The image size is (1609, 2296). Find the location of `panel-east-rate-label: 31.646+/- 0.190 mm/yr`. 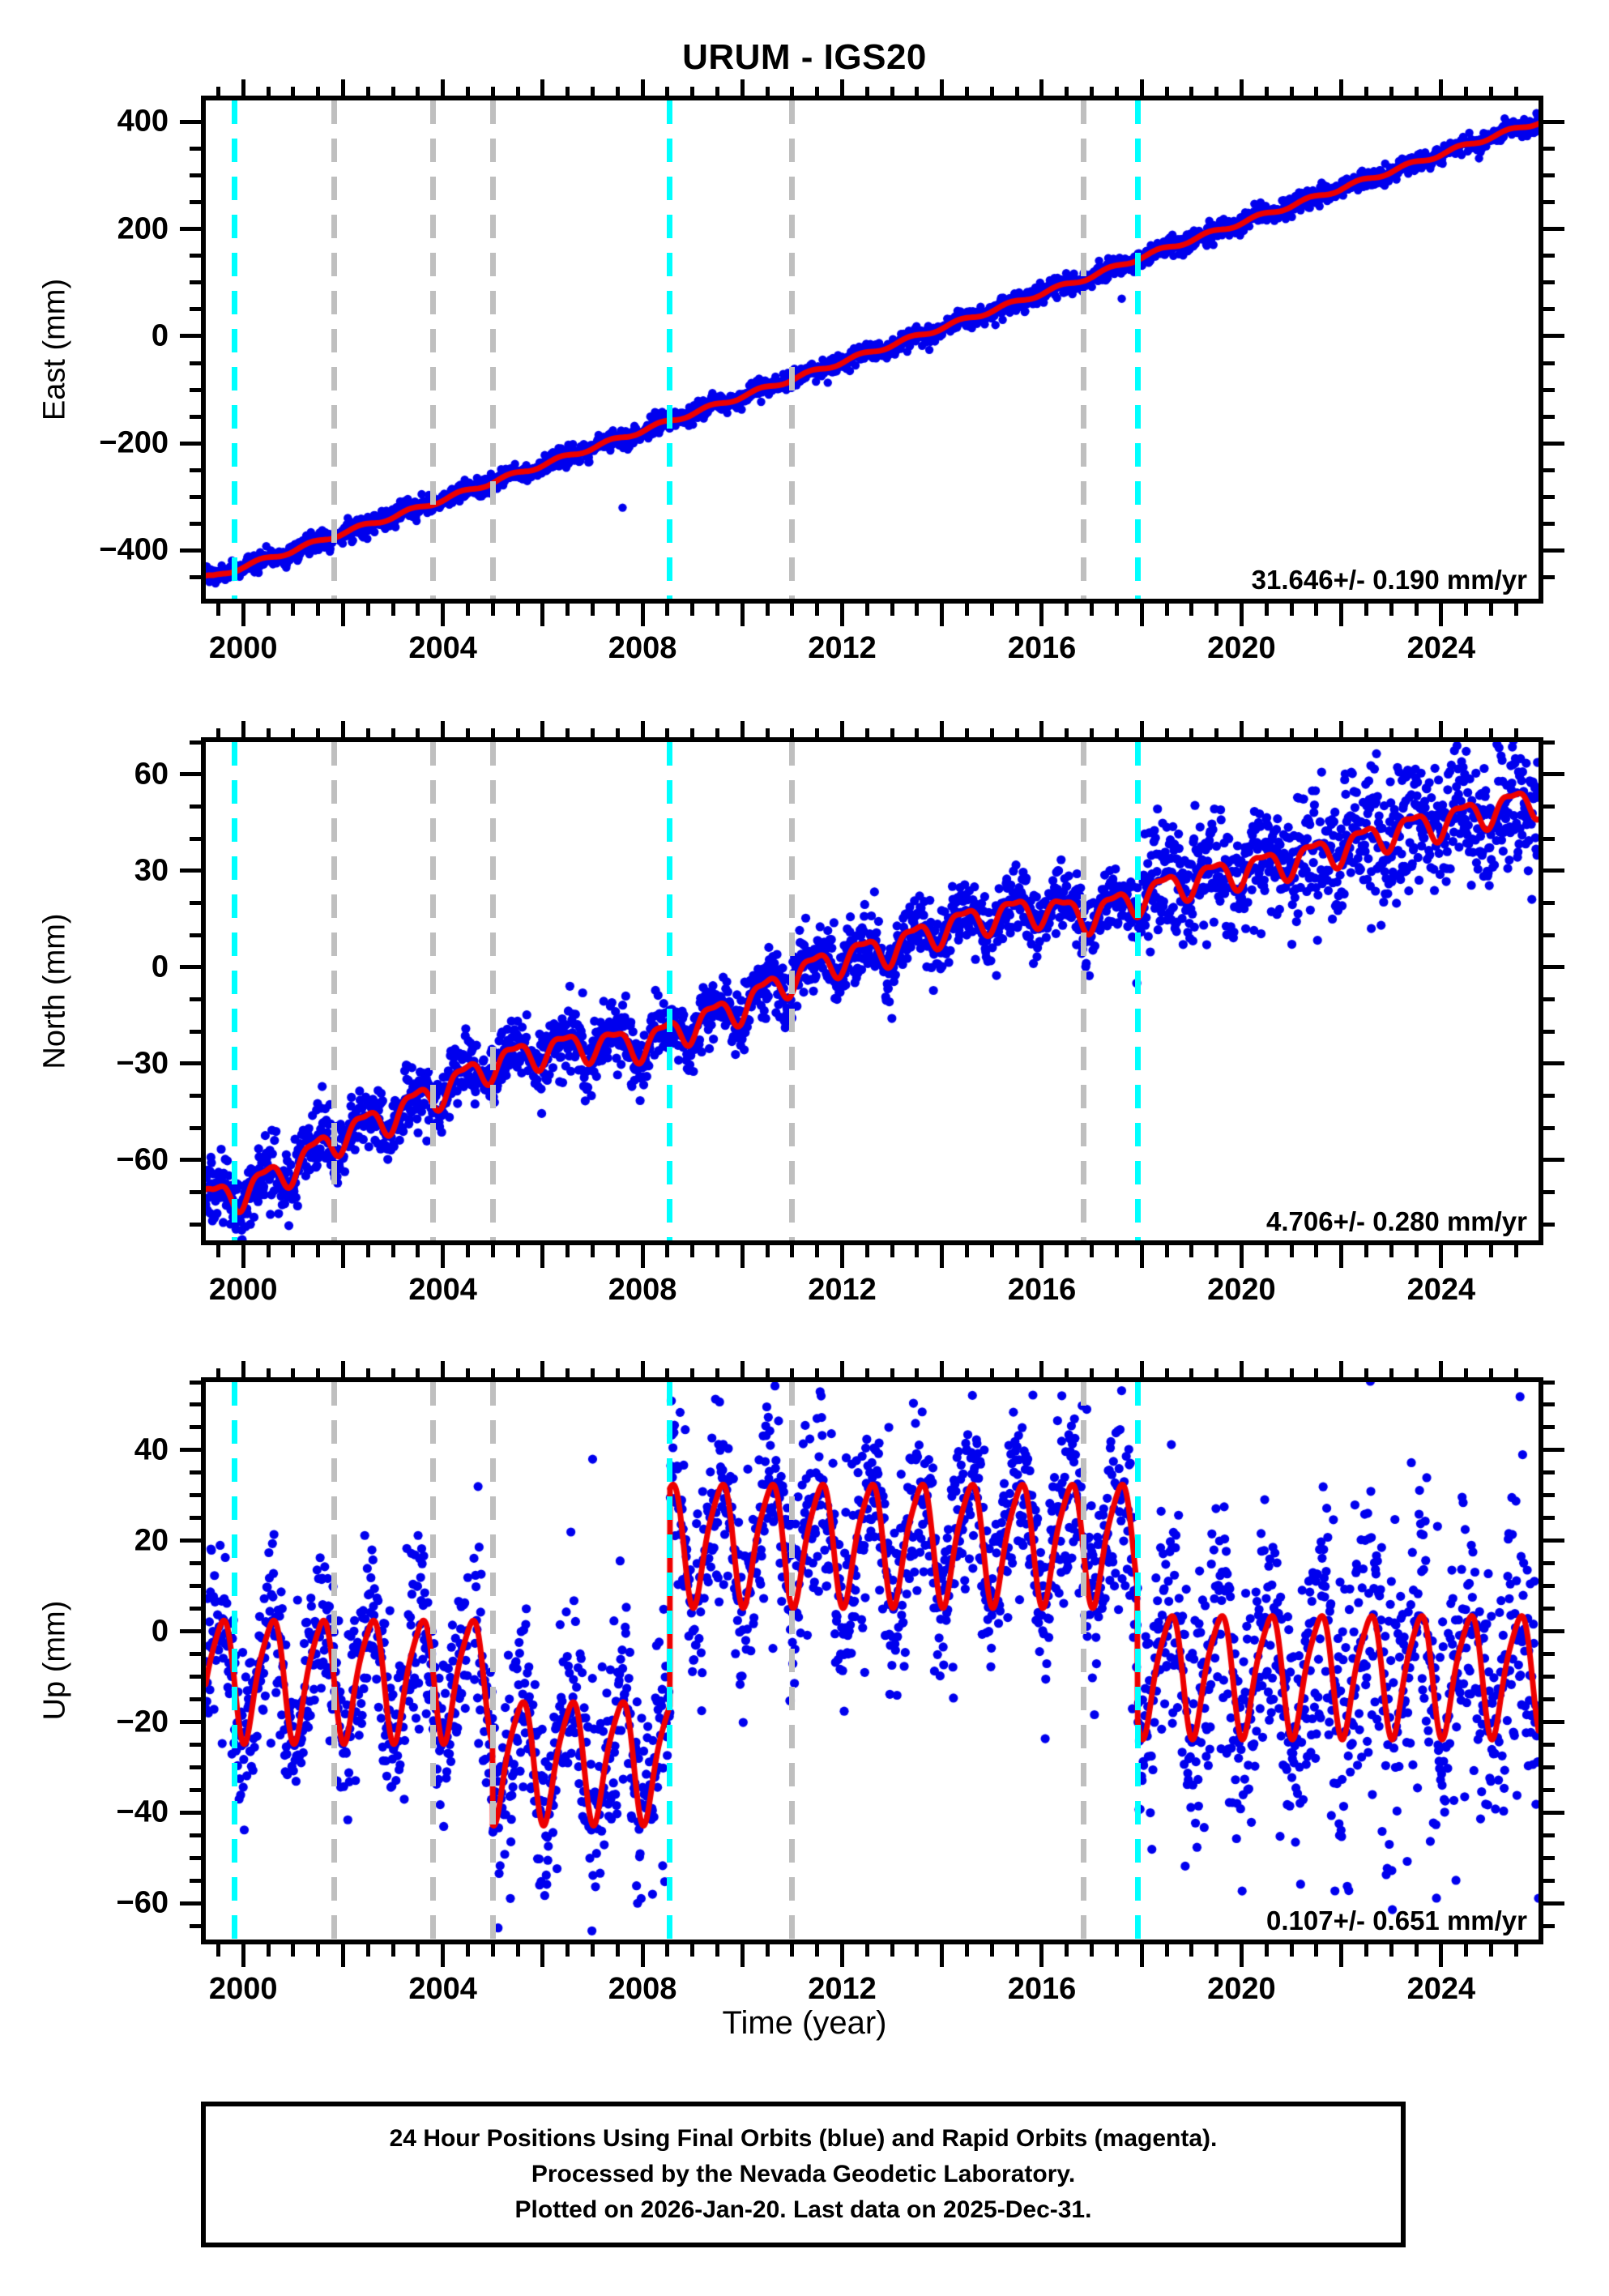

panel-east-rate-label: 31.646+/- 0.190 mm/yr is located at coordinates (1389, 580).